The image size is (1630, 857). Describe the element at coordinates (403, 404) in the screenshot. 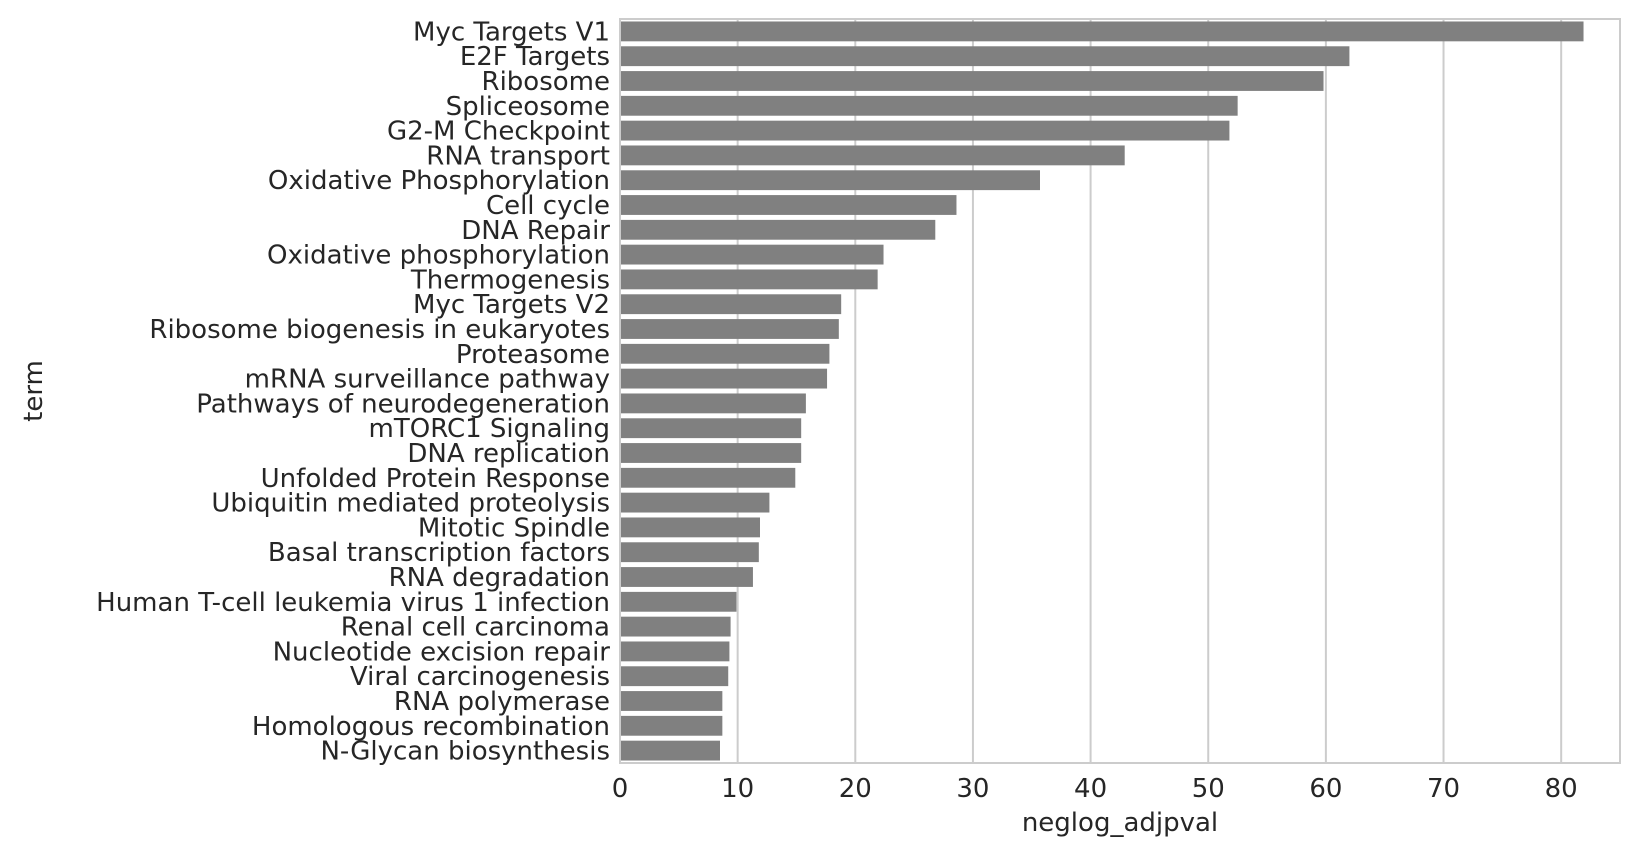

I see `y-tick-label: Pathways of neurodegeneration` at that location.